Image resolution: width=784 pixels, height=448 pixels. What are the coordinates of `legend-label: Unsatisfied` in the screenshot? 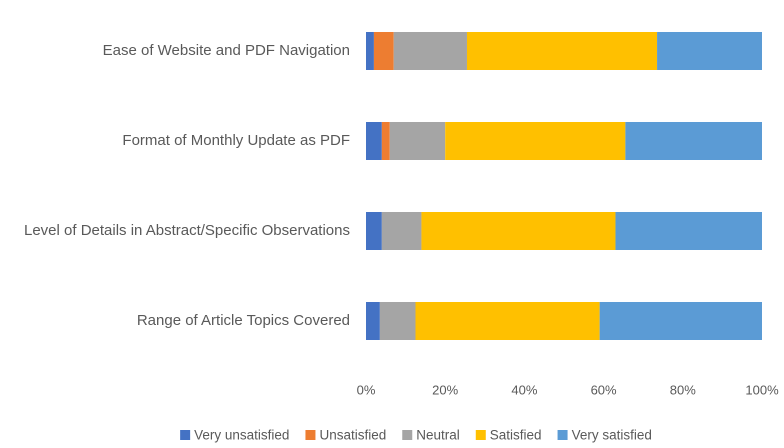 It's located at (352, 435).